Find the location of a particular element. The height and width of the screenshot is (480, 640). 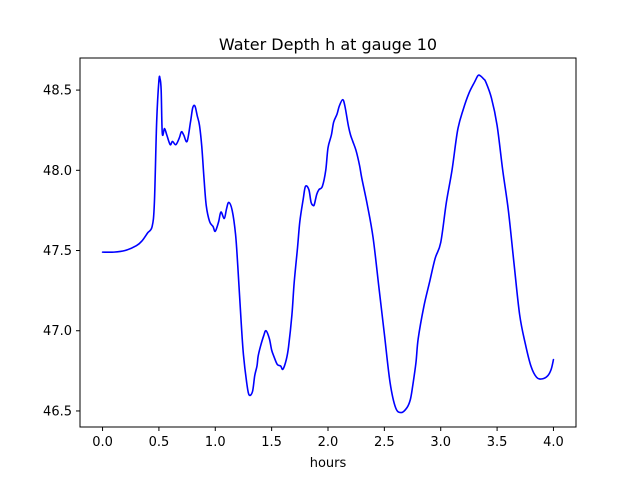

y-tick-label: 48.0 is located at coordinates (57, 171).